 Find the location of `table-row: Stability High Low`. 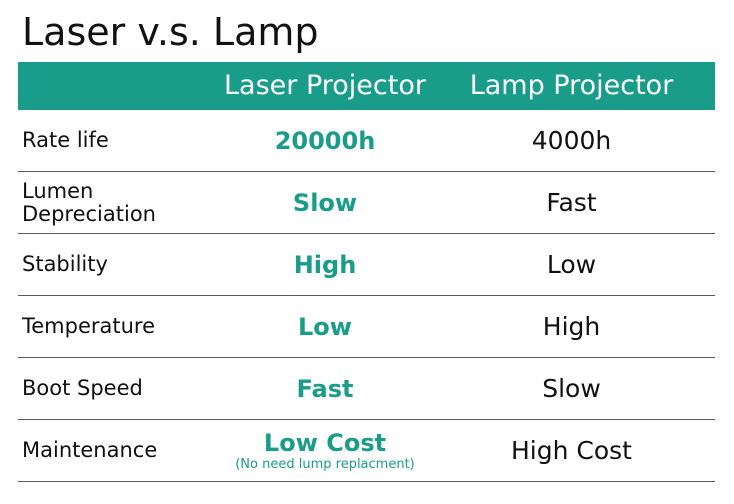

table-row: Stability High Low is located at coordinates (366, 265).